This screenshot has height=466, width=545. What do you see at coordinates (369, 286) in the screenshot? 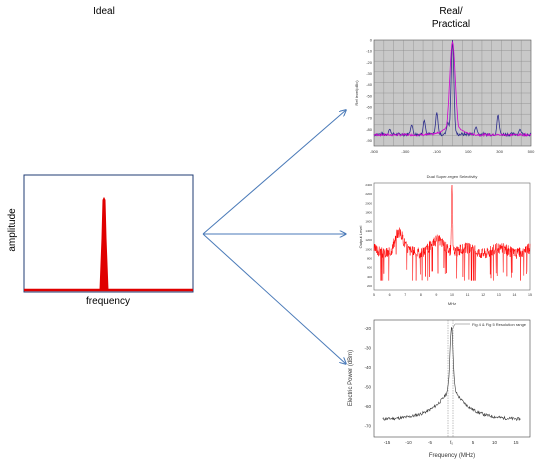
I see `chart2-ytick: 200` at bounding box center [369, 286].